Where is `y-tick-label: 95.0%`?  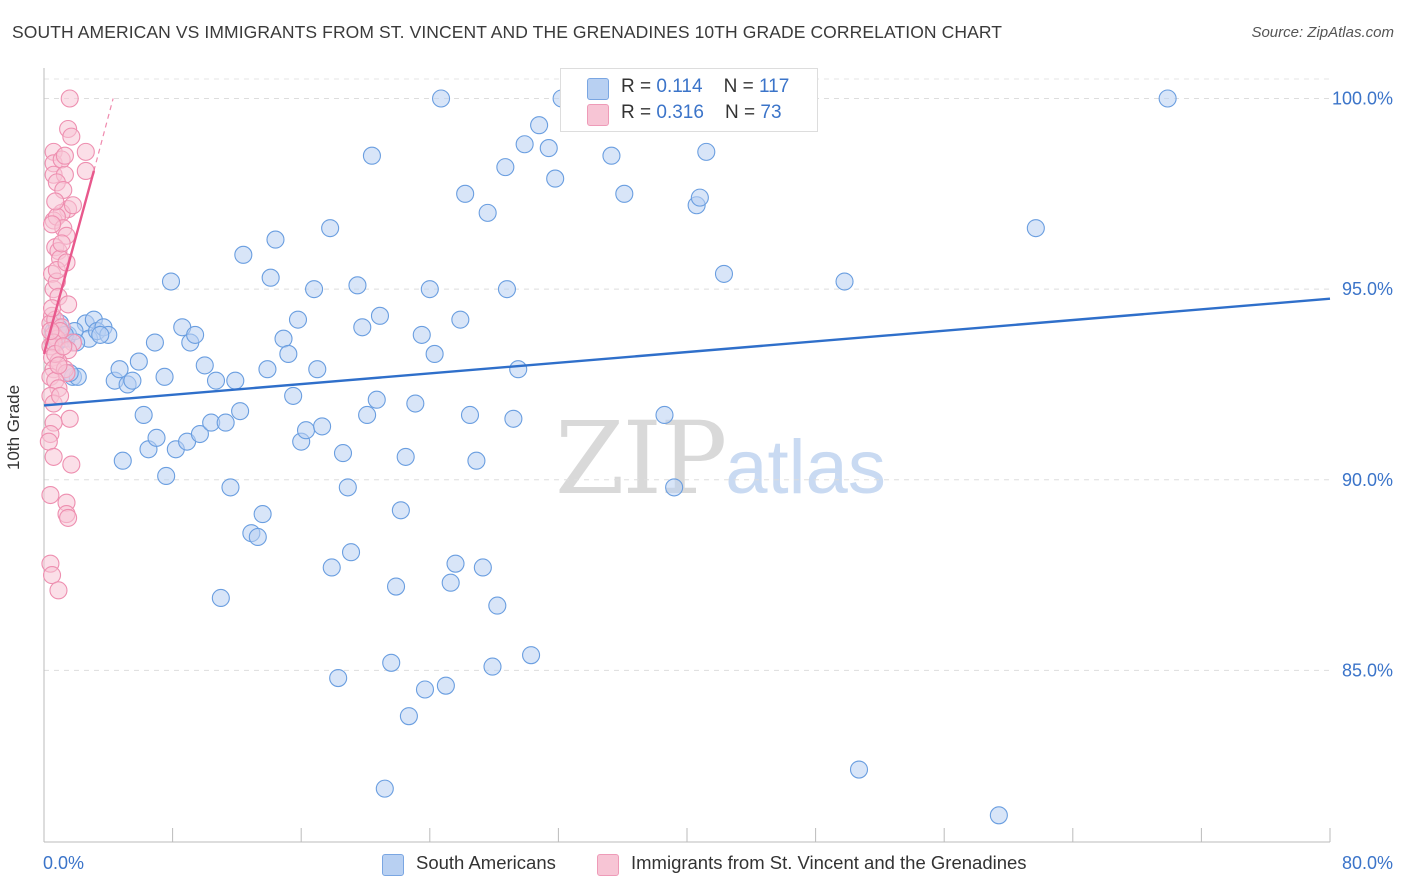
y-tick-label: 95.0% is located at coordinates (1367, 289).